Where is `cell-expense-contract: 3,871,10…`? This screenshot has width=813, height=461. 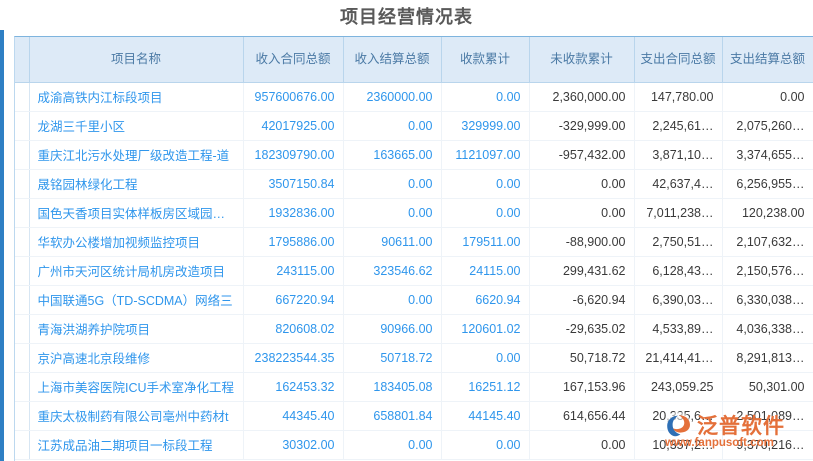 cell-expense-contract: 3,871,10… is located at coordinates (678, 155).